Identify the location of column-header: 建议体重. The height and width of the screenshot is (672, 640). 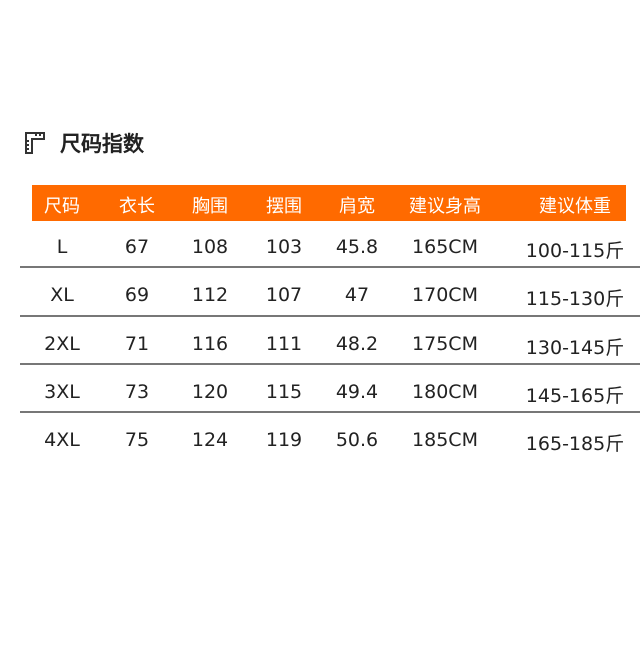
(575, 206).